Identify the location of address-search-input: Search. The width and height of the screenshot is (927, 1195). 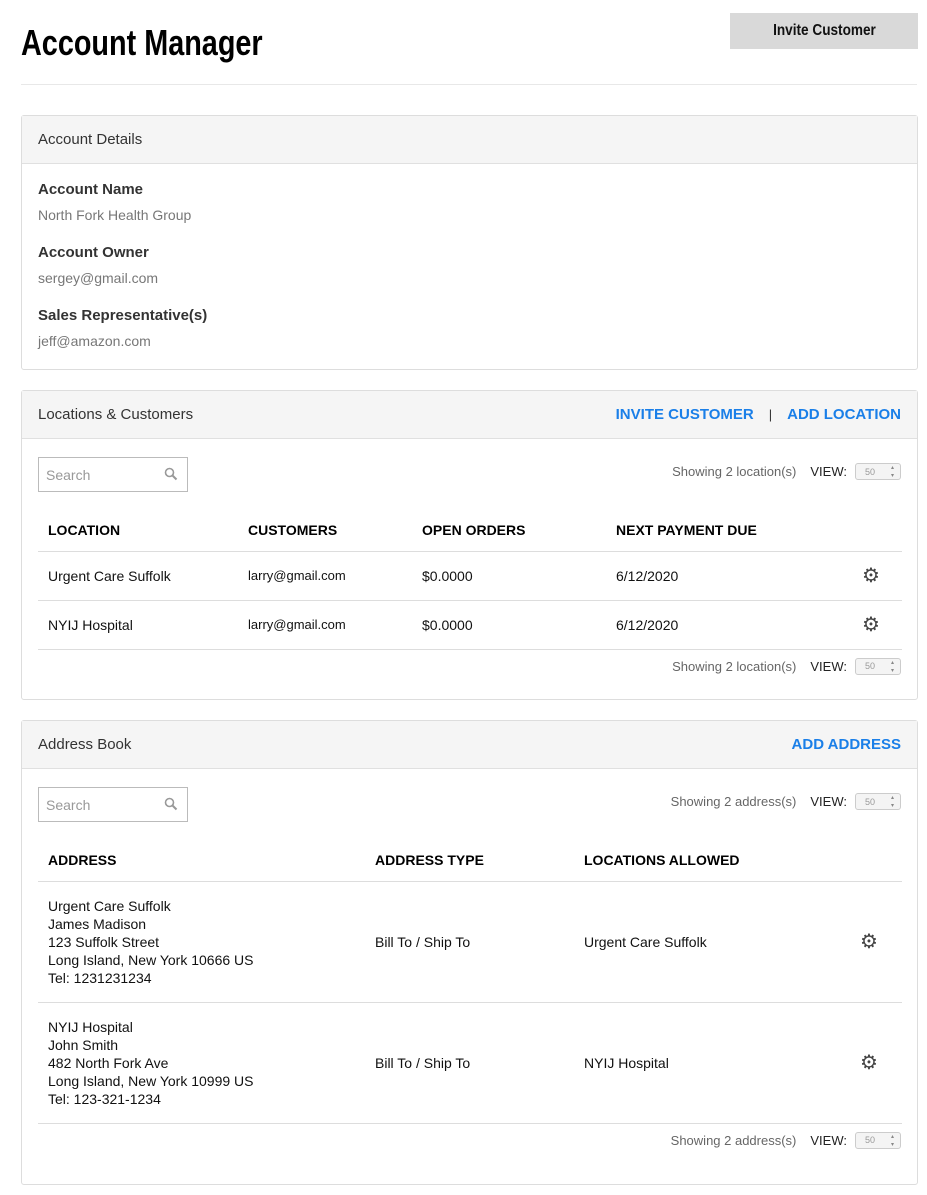
(113, 804).